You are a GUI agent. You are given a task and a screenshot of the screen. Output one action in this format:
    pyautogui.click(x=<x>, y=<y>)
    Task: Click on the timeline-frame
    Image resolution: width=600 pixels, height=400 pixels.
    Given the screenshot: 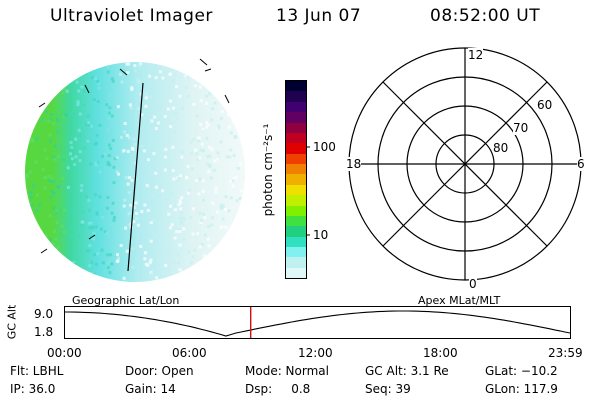 What is the action you would take?
    pyautogui.click(x=317, y=322)
    